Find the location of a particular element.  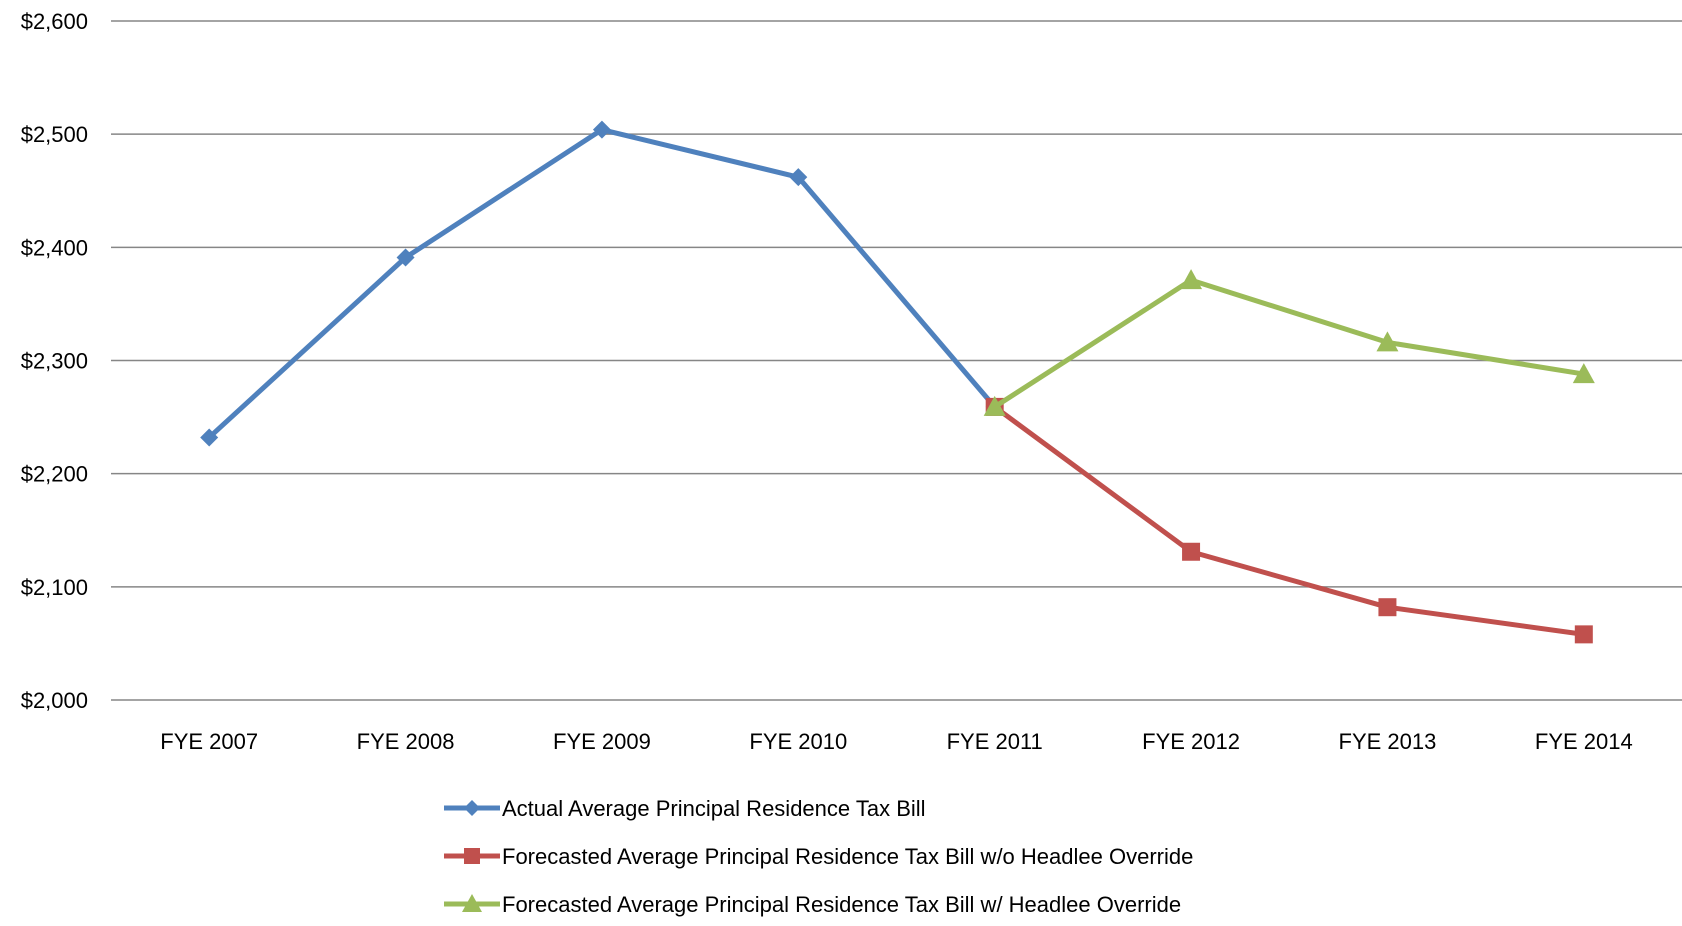

y-tick-label: $2,200 is located at coordinates (54, 474).